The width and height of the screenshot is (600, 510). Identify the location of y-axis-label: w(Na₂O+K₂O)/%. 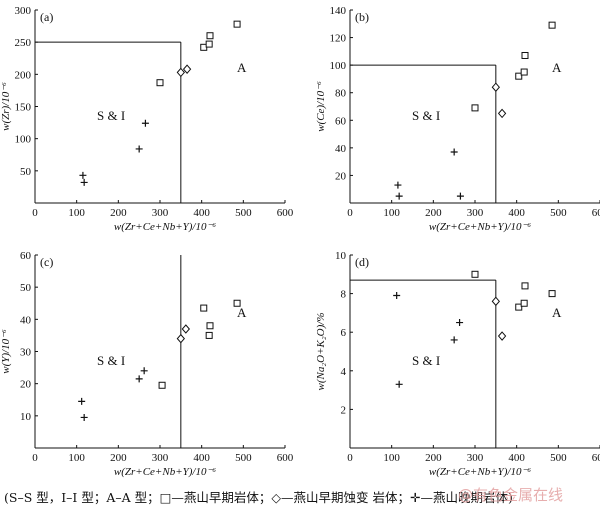
(321, 351).